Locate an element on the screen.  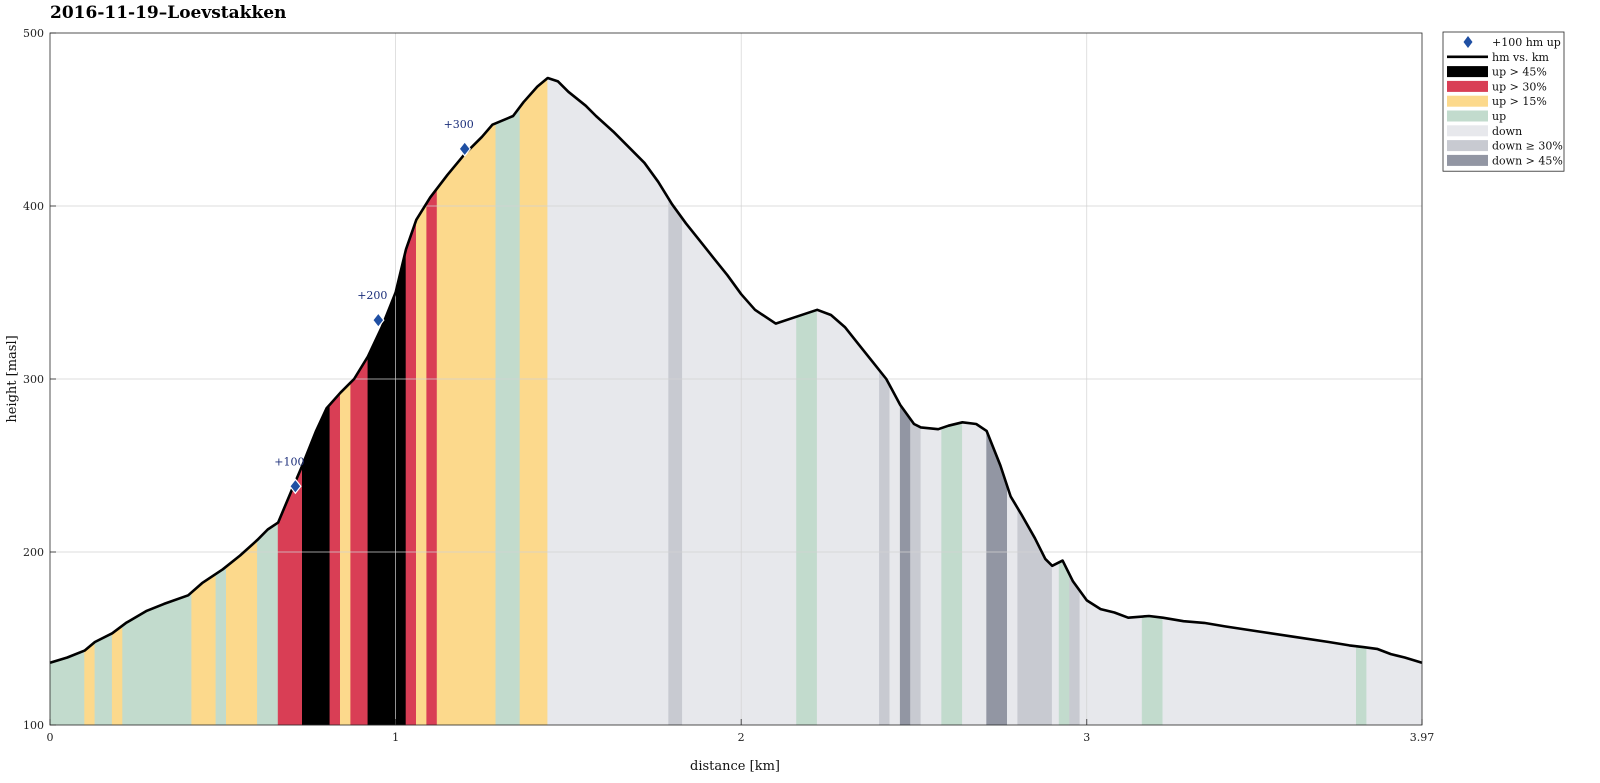
y-tick-label: 100 is located at coordinates (33, 725).